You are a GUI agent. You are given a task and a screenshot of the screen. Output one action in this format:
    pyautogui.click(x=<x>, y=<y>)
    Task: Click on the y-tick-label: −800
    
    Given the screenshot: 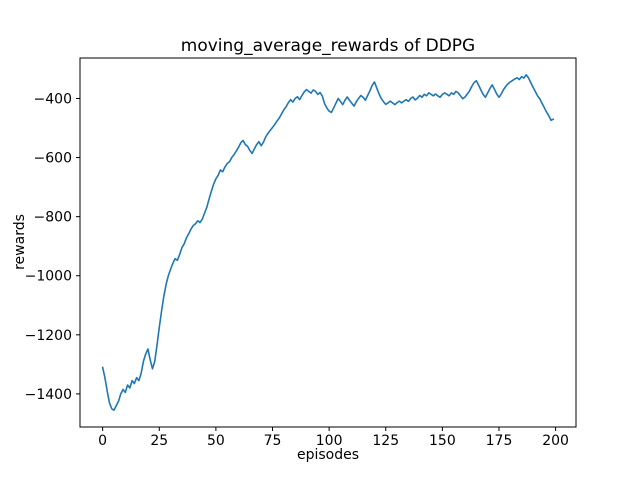 What is the action you would take?
    pyautogui.click(x=53, y=218)
    